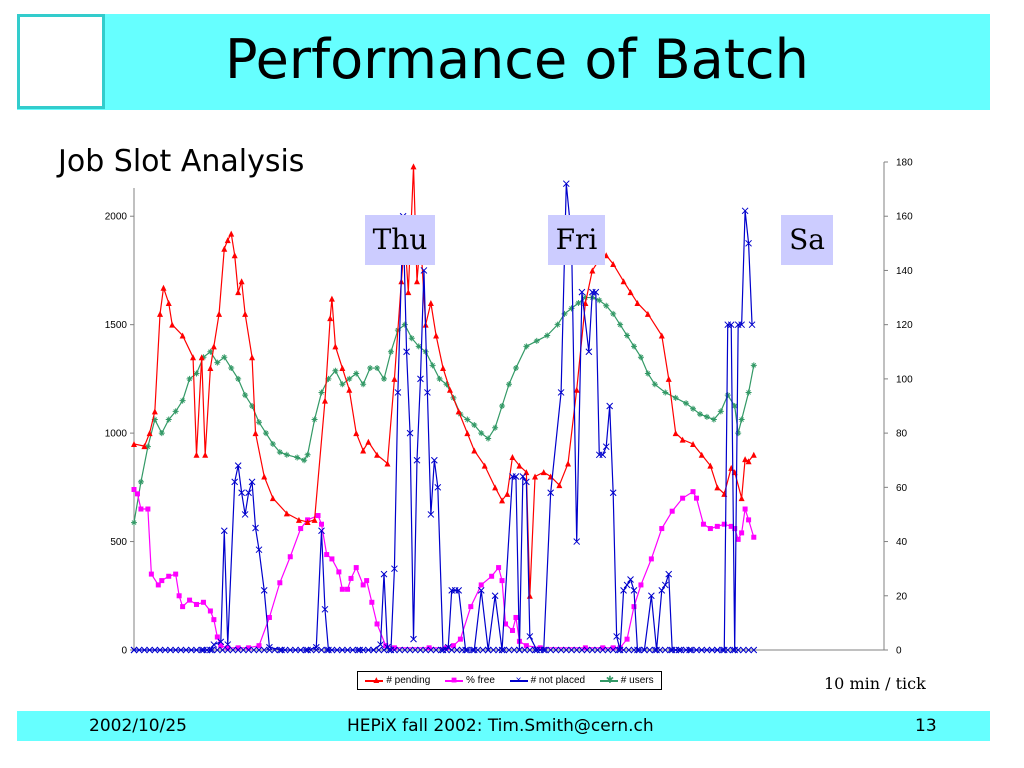 Image resolution: width=1024 pixels, height=768 pixels. Describe the element at coordinates (902, 488) in the screenshot. I see `right-tick-label: 60` at that location.